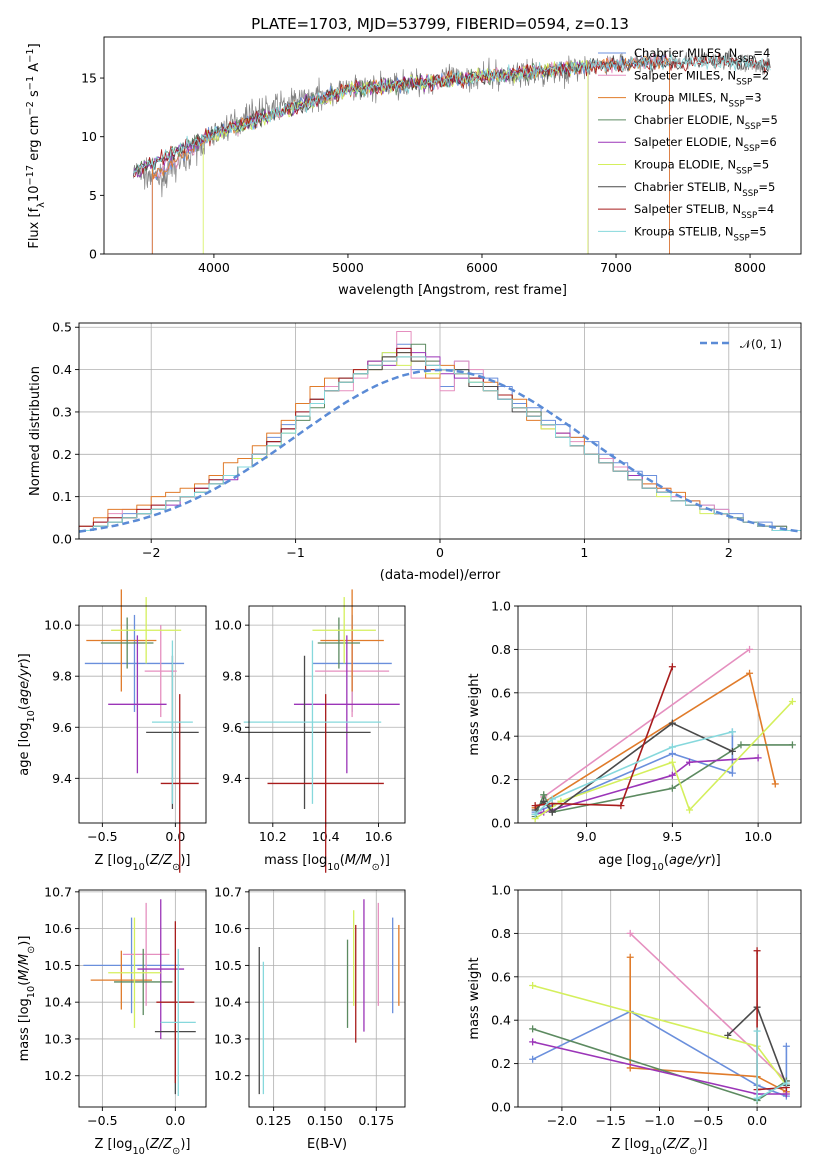  What do you see at coordinates (89, 136) in the screenshot?
I see `y-tick-label: 10` at bounding box center [89, 136].